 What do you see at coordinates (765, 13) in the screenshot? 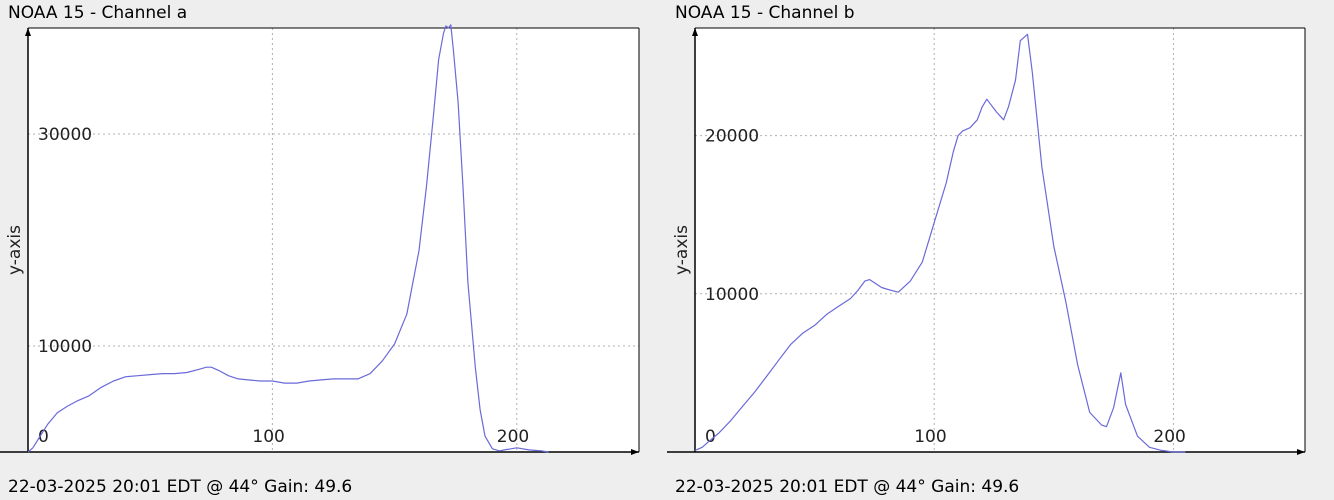
I see `chart-title: NOAA 15 - Channel b` at bounding box center [765, 13].